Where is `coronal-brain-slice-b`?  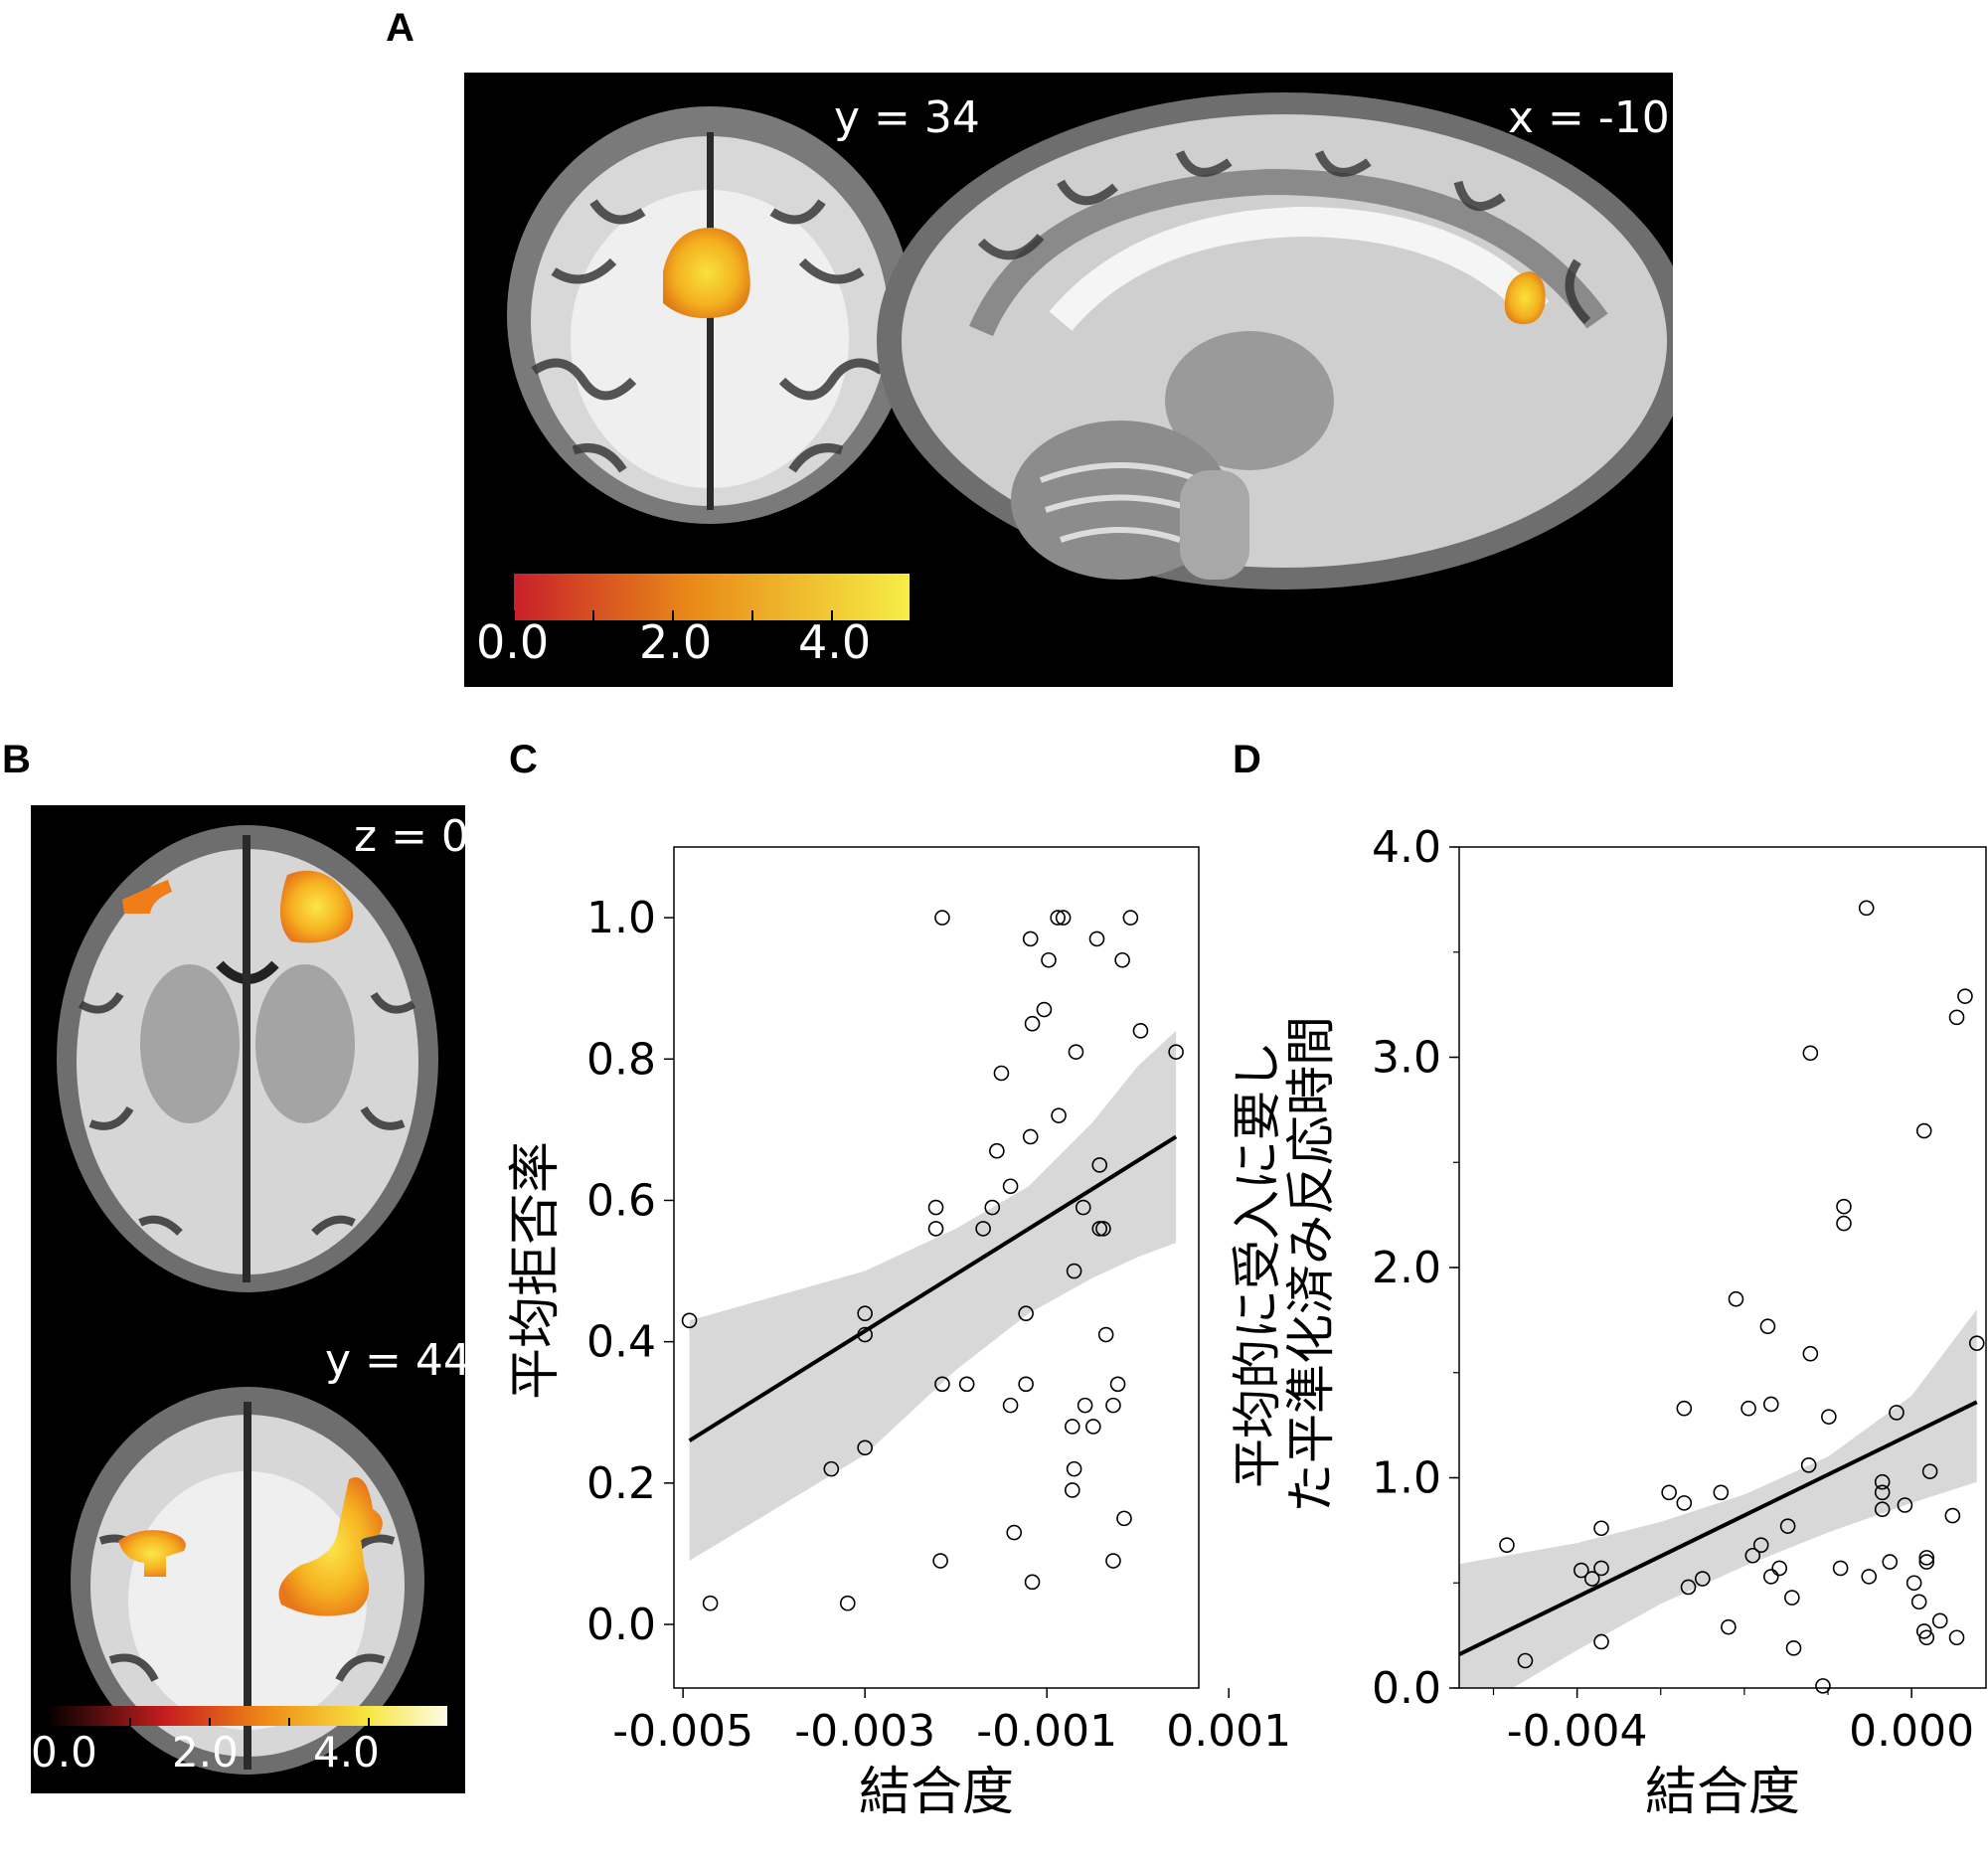
coronal-brain-slice-b is located at coordinates (247, 1581).